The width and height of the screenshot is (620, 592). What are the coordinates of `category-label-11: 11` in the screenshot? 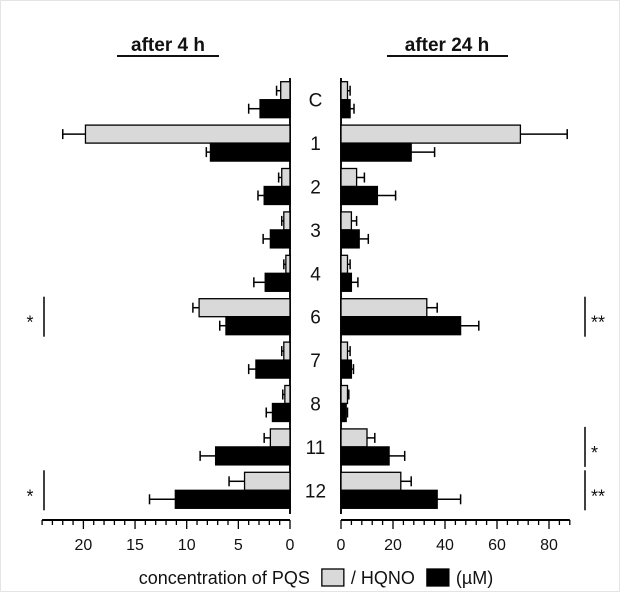 It's located at (316, 448).